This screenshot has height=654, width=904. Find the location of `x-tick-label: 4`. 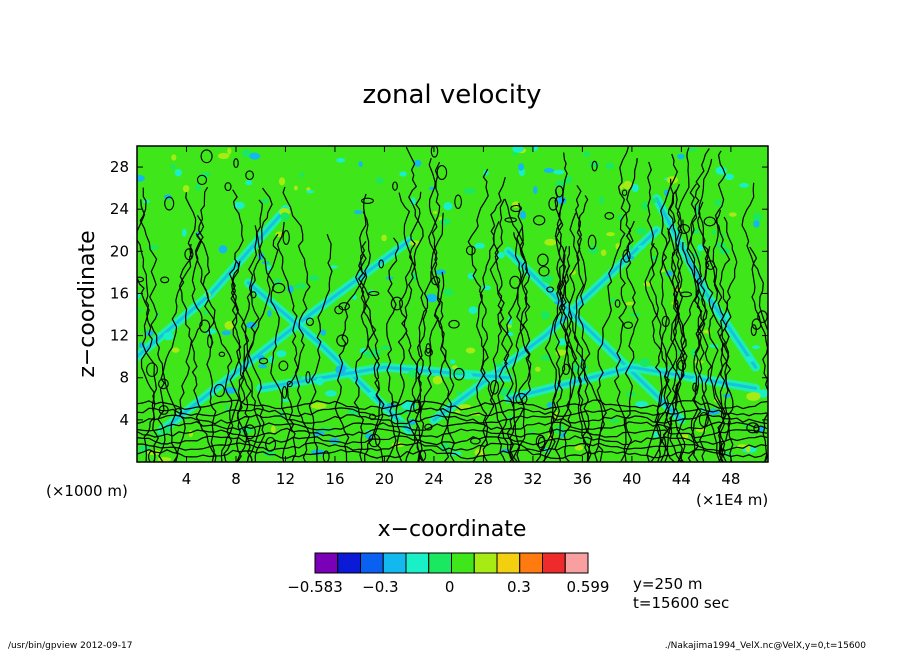

x-tick-label: 4 is located at coordinates (187, 479).